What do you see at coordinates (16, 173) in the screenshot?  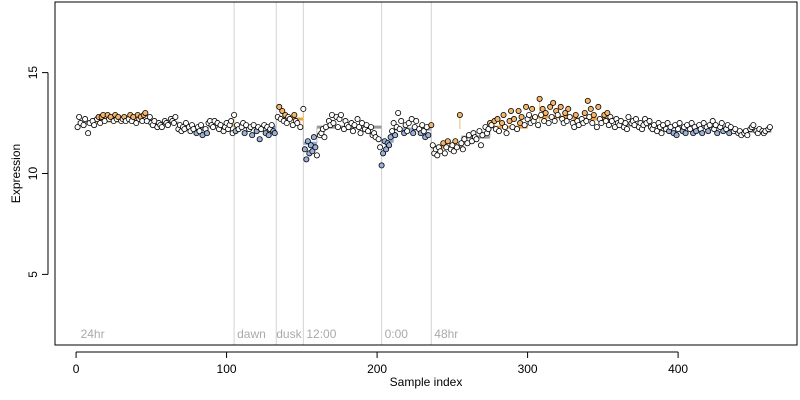 I see `y-axis-title: Expression` at bounding box center [16, 173].